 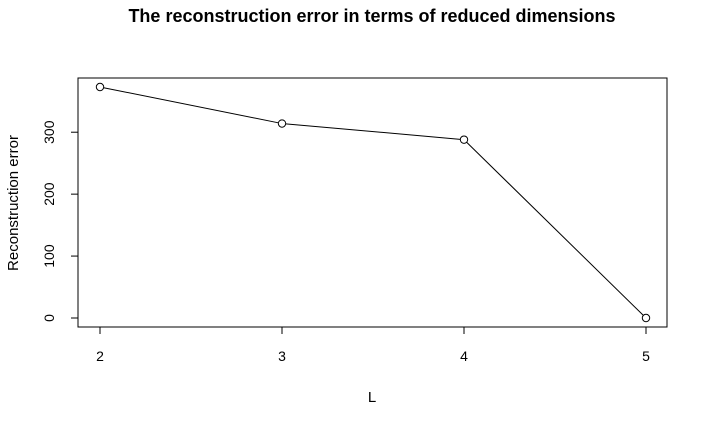 What do you see at coordinates (282, 356) in the screenshot?
I see `x-tick-label: 3` at bounding box center [282, 356].